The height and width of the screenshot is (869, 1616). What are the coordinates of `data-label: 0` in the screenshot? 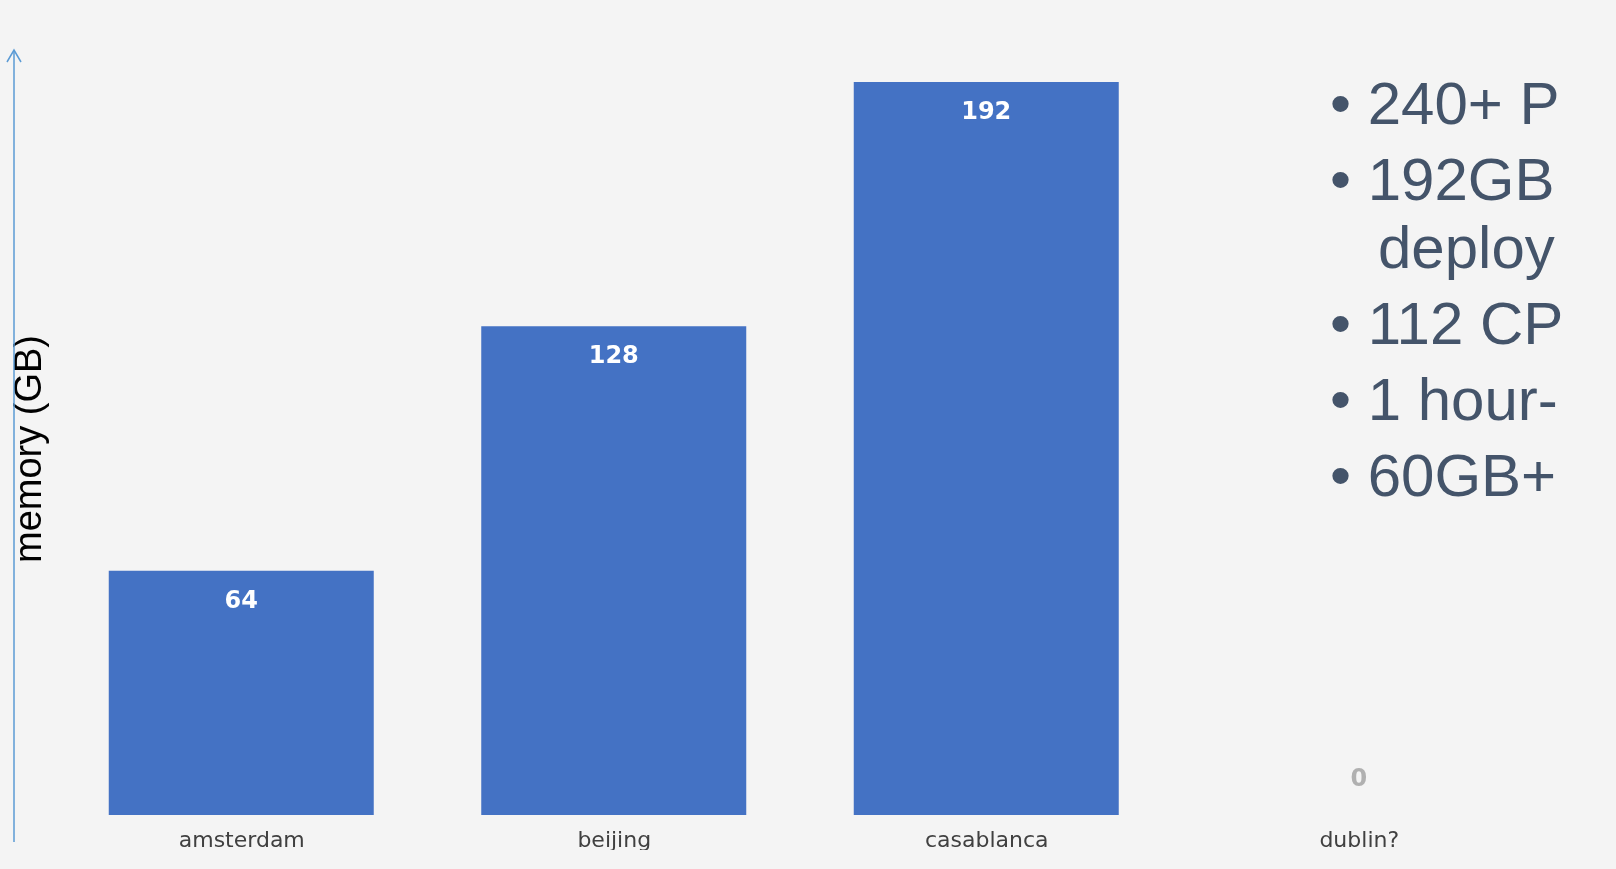 It's located at (1359, 778).